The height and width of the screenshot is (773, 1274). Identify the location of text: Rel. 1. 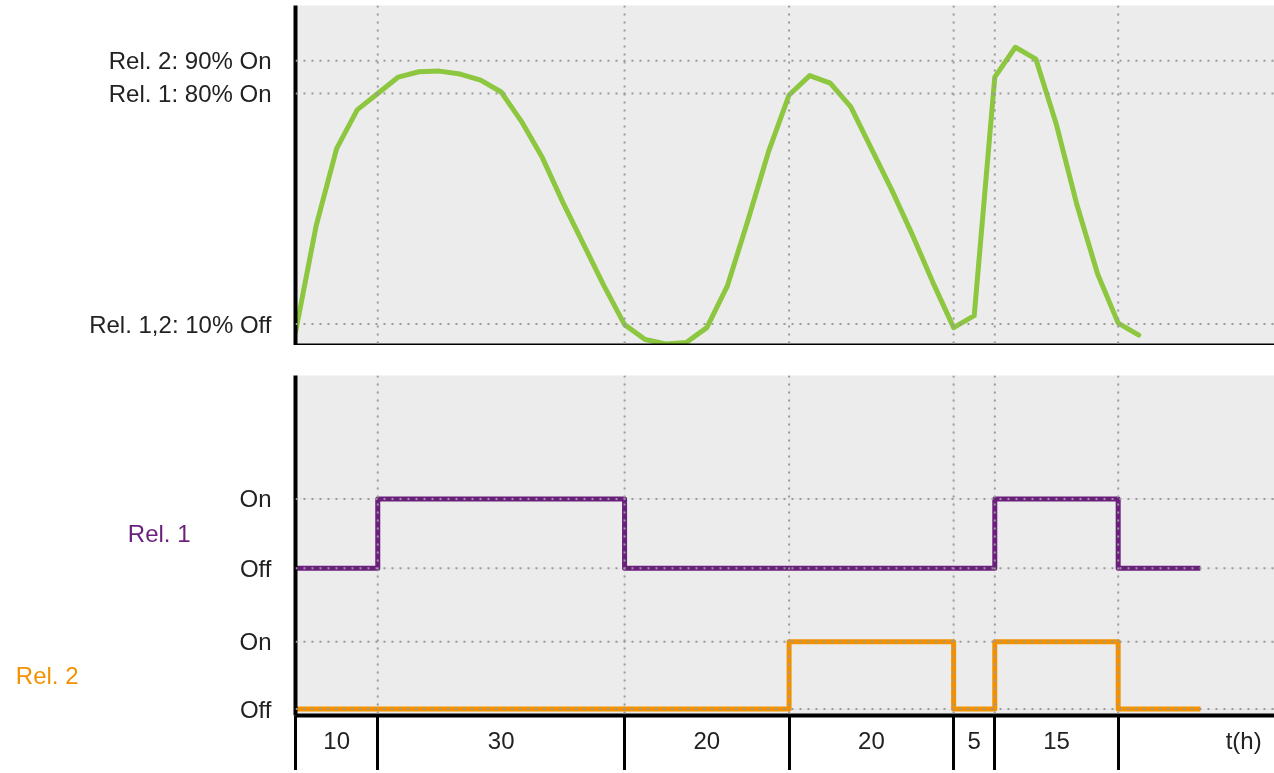
(159, 534).